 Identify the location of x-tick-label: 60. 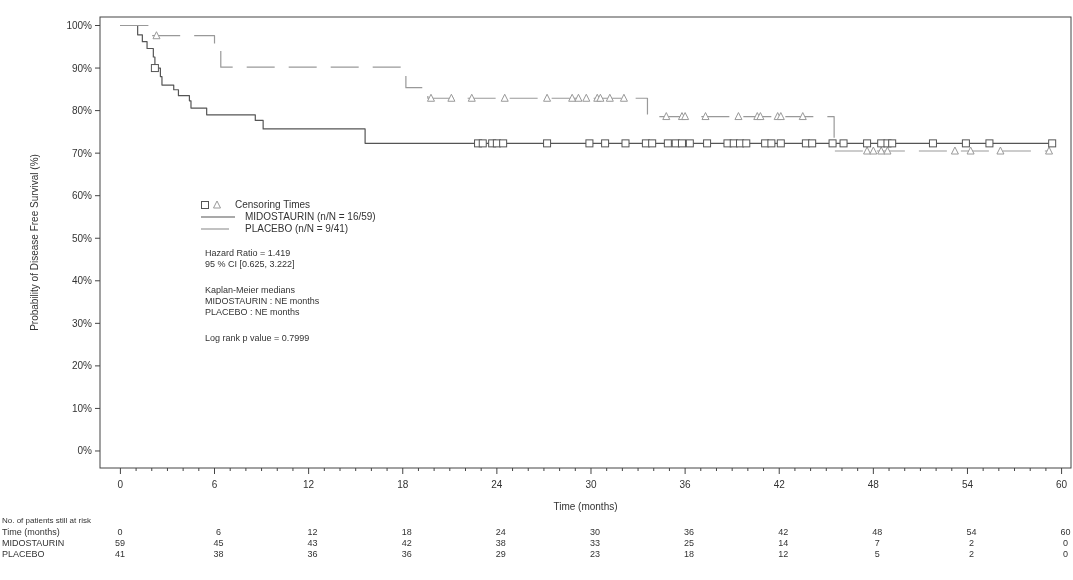
(1062, 484).